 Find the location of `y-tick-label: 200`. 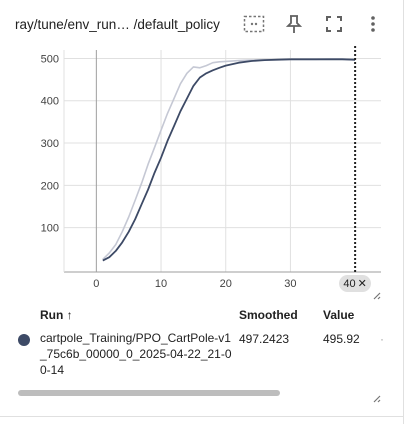

y-tick-label: 200 is located at coordinates (50, 186).